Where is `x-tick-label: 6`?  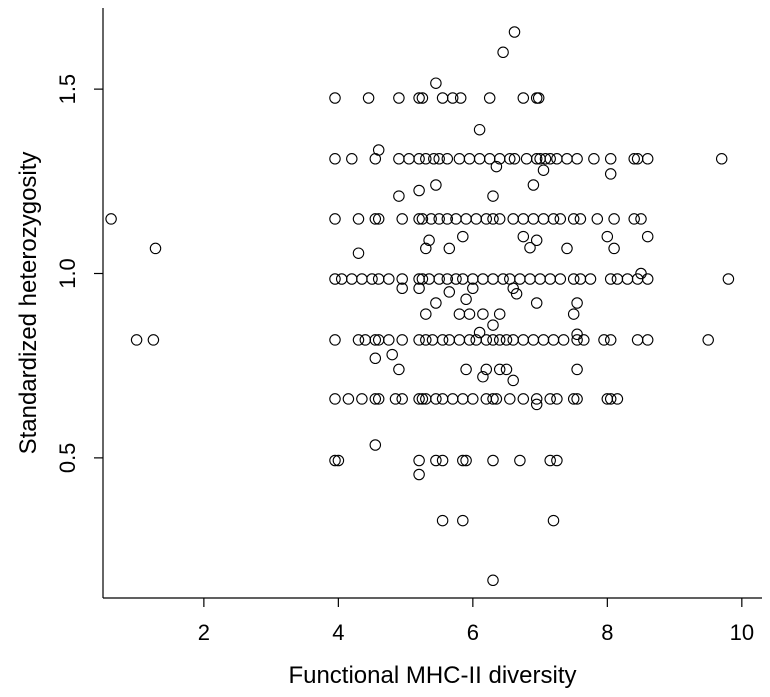
x-tick-label: 6 is located at coordinates (473, 632).